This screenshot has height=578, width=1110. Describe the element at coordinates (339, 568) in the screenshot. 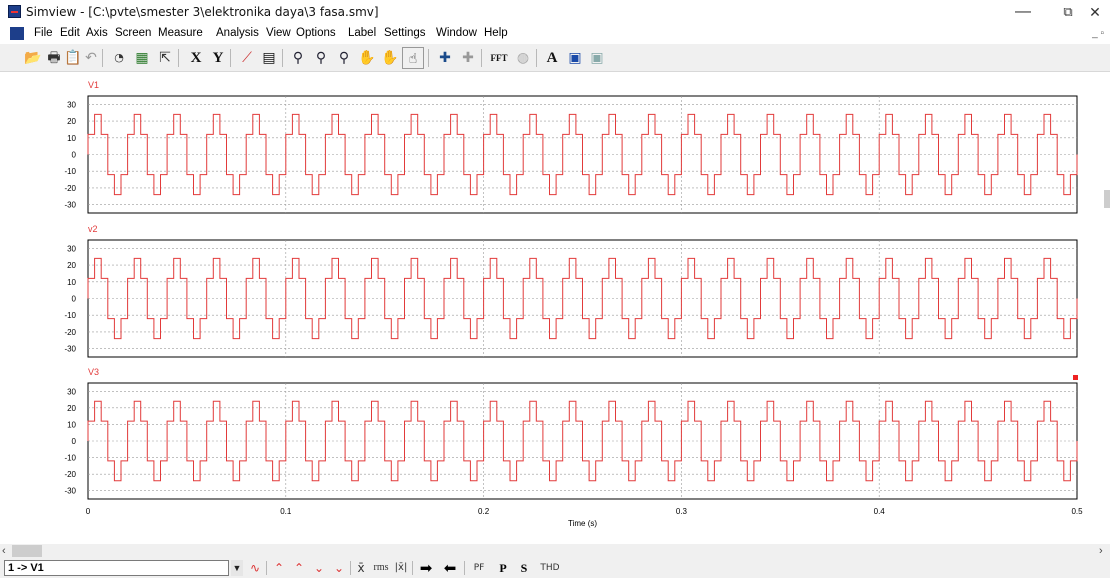

I see `min-next-icon: ⌄` at that location.